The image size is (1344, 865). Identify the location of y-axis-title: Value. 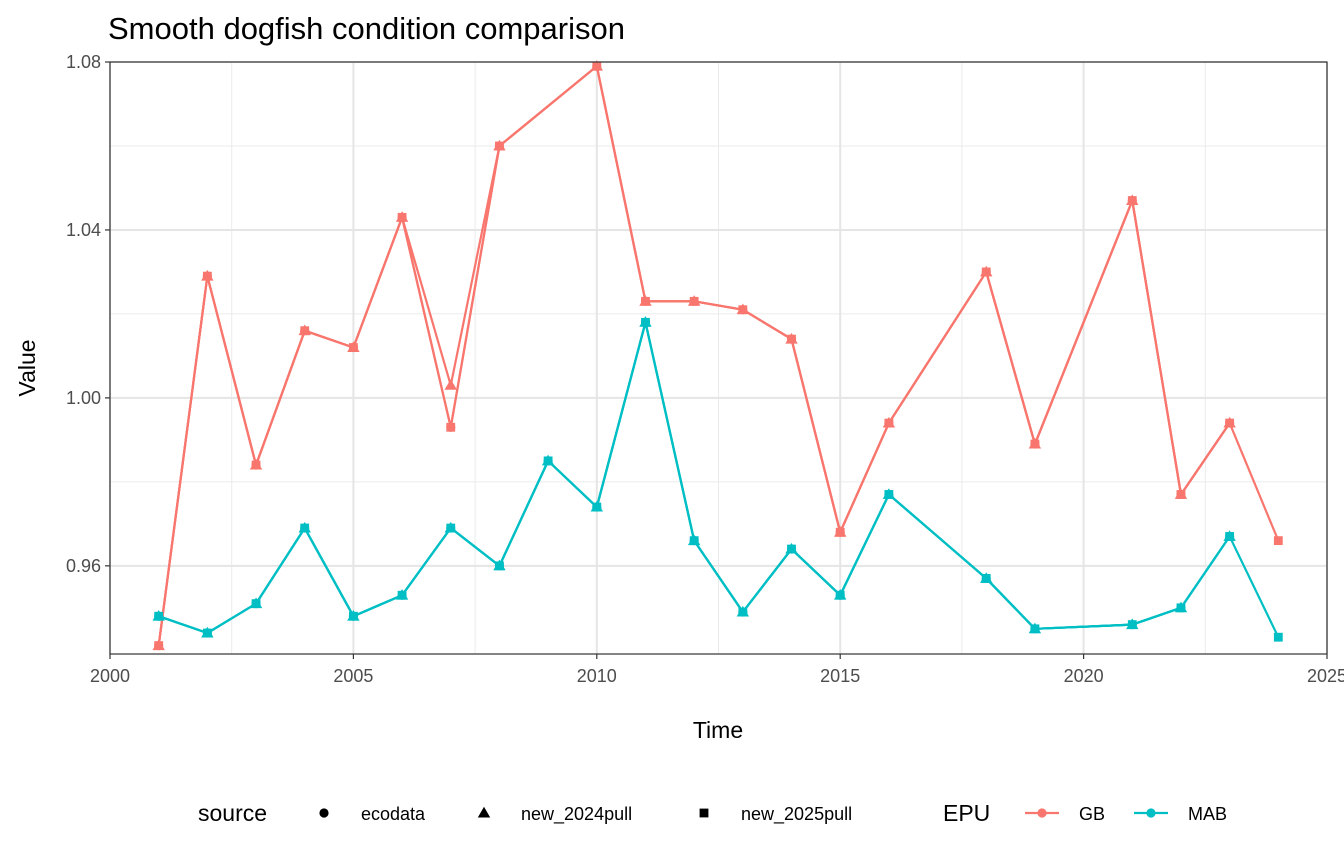
(27, 367).